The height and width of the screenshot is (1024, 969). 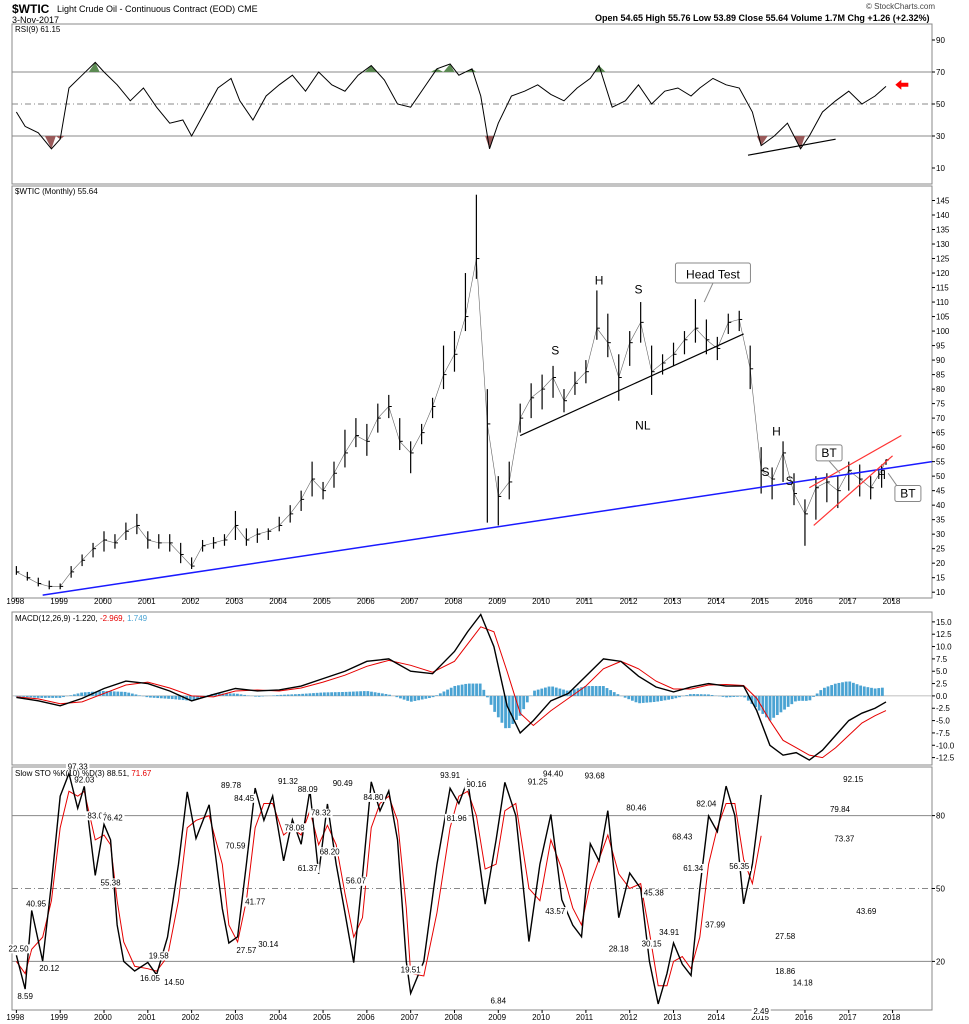 What do you see at coordinates (147, 601) in the screenshot?
I see `x-tick-label-price: 2001` at bounding box center [147, 601].